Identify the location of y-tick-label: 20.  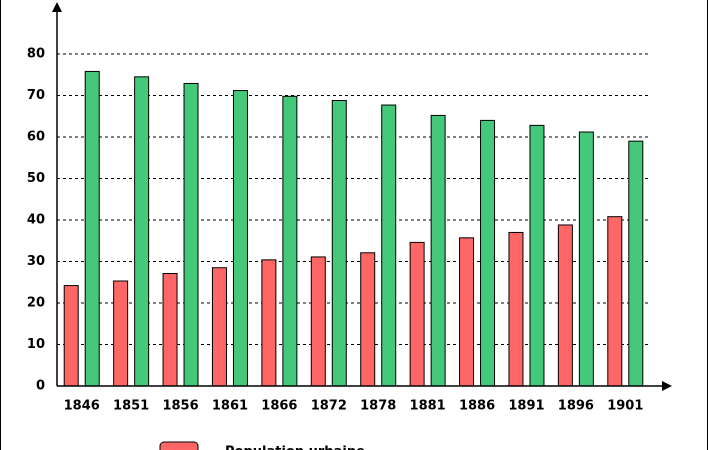
(36, 303).